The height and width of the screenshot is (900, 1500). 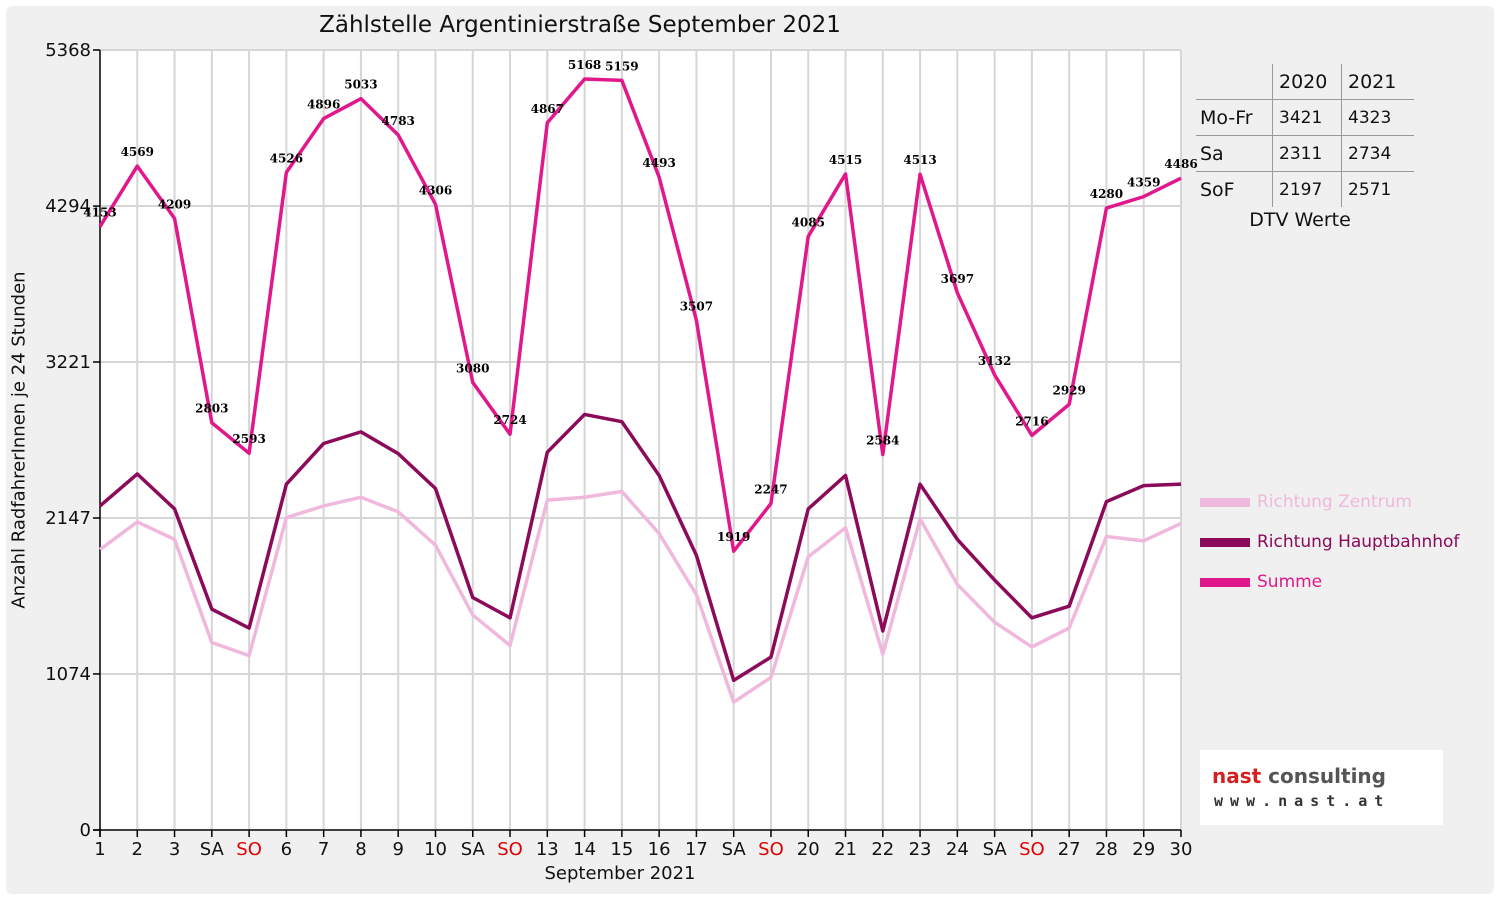 What do you see at coordinates (398, 121) in the screenshot?
I see `data-label: 4783` at bounding box center [398, 121].